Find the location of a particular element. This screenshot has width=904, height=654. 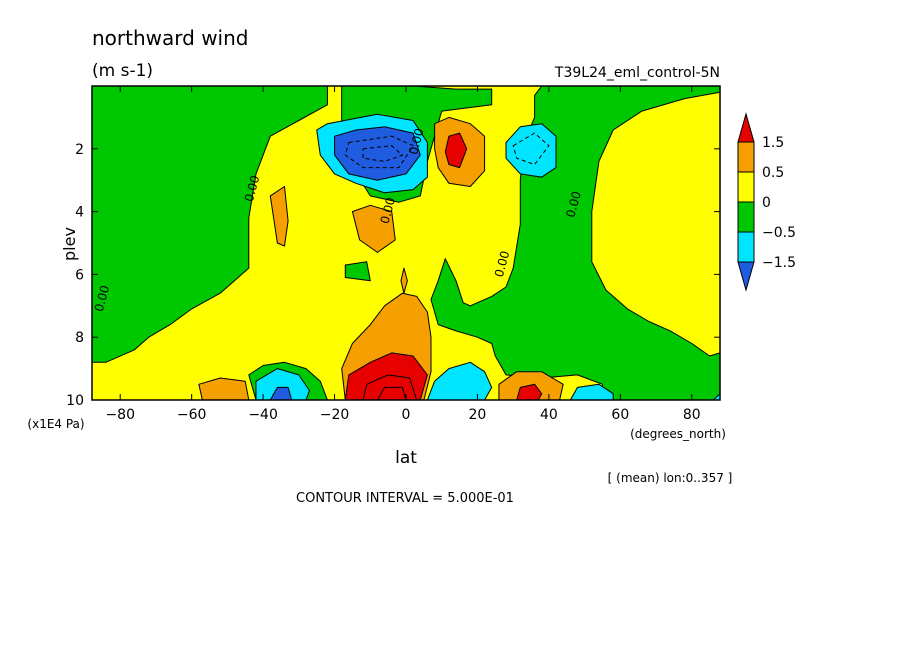

chart-title: northward wind is located at coordinates (170, 38).